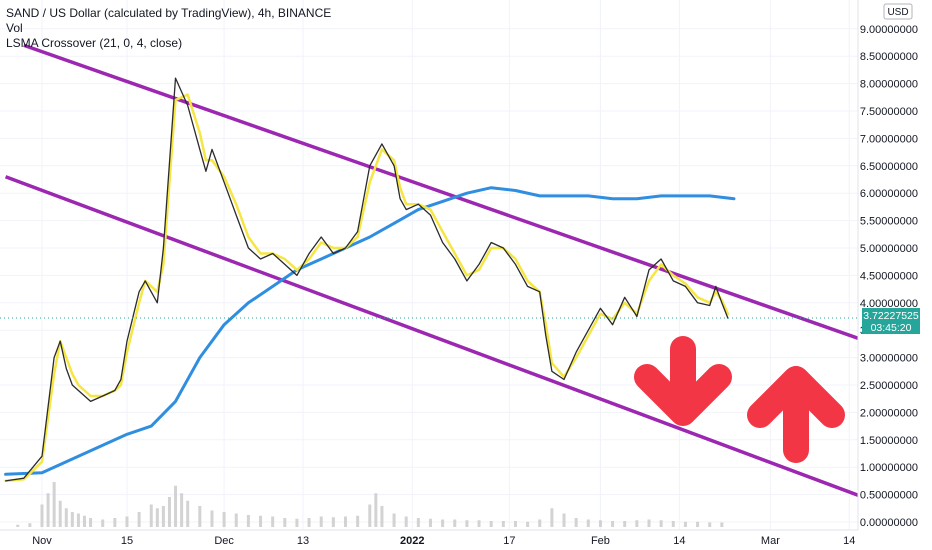 Image resolution: width=932 pixels, height=550 pixels. I want to click on time-tick-label: 2022, so click(412, 541).